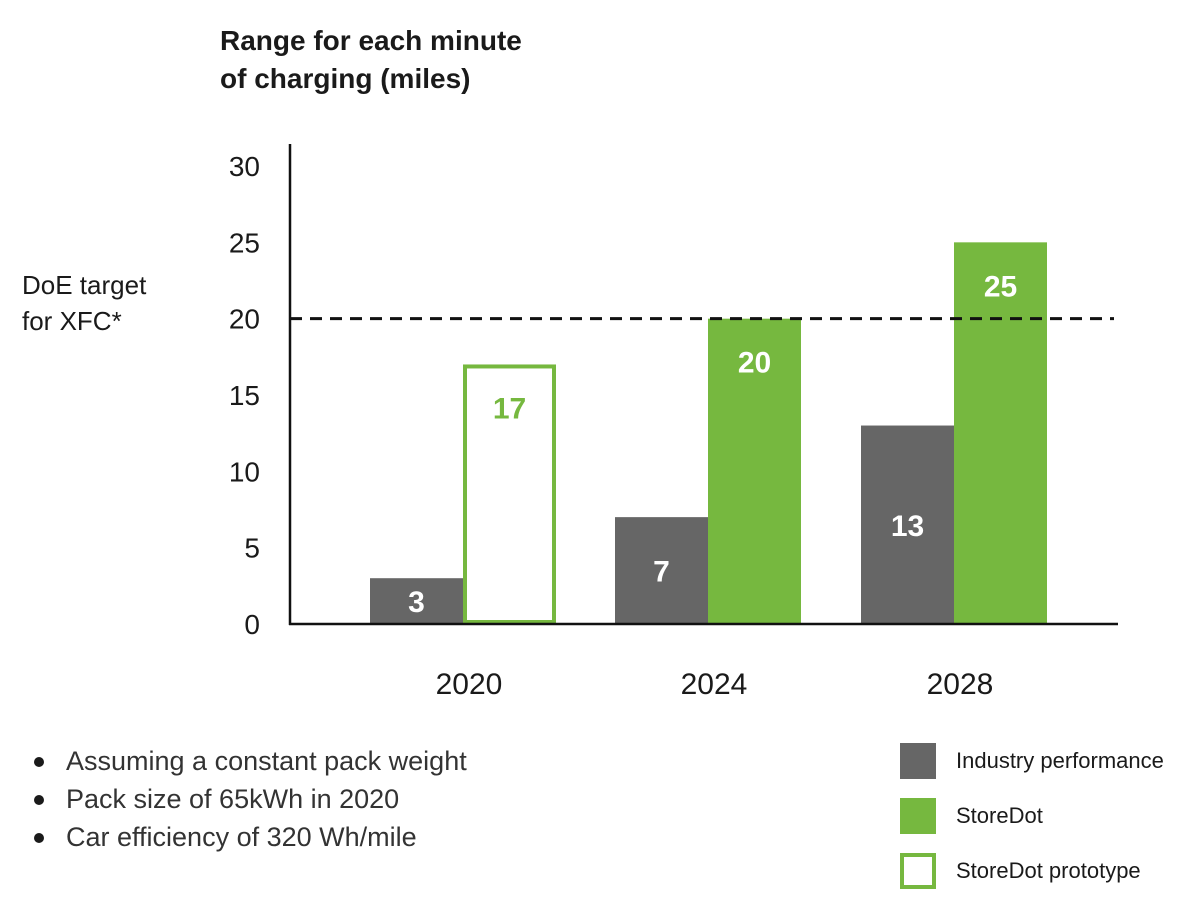 The height and width of the screenshot is (907, 1204). Describe the element at coordinates (248, 761) in the screenshot. I see `note-item: Assuming a constant pack weight` at that location.